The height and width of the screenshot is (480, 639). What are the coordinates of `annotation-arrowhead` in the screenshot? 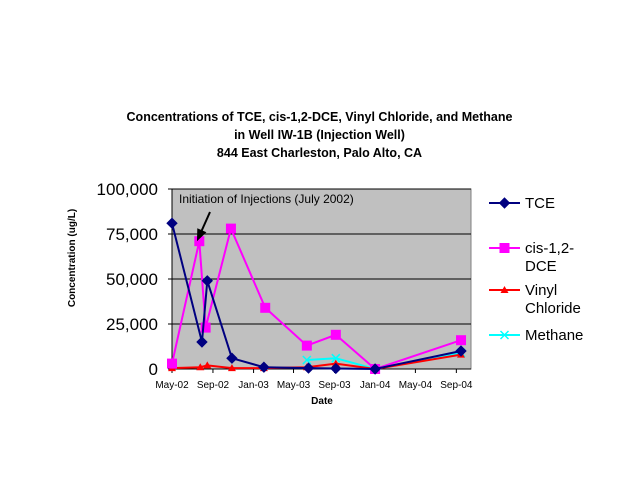 It's located at (201, 235).